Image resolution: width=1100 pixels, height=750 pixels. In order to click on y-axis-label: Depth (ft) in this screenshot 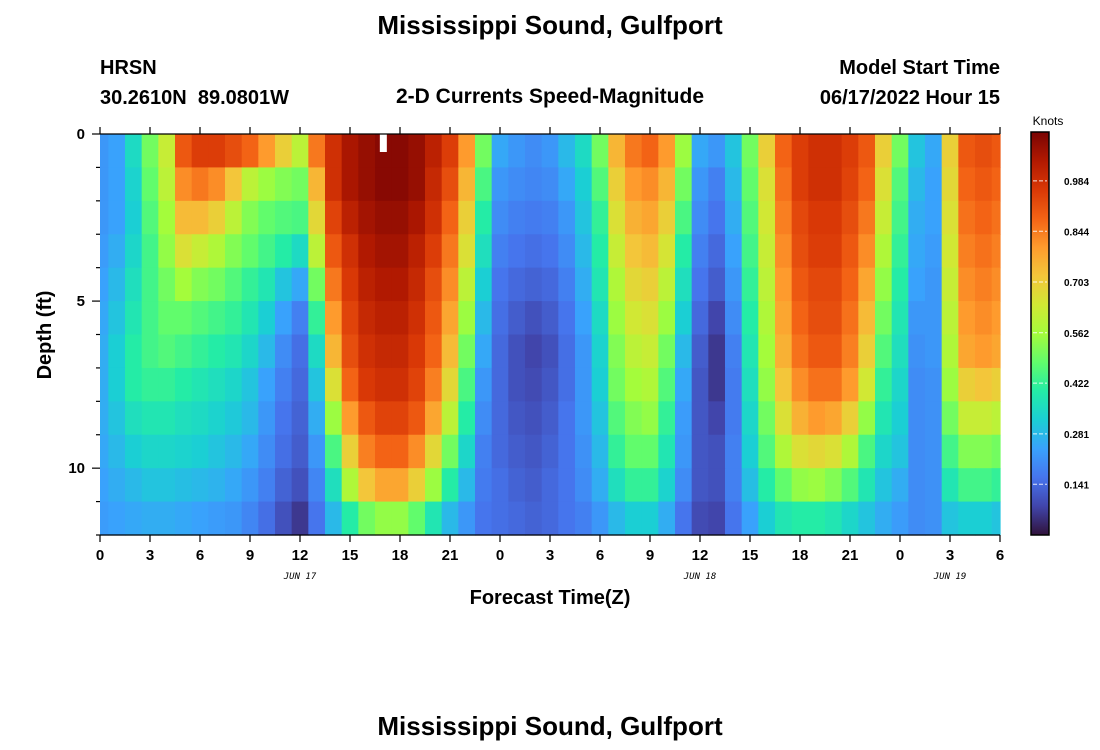, I will do `click(45, 335)`.